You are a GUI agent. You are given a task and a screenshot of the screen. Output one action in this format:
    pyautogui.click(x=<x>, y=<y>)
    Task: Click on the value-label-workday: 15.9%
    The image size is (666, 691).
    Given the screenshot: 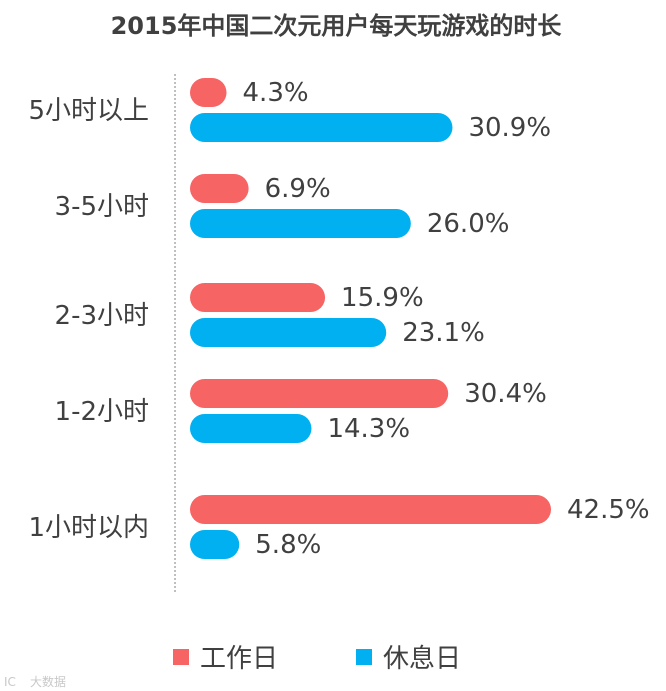 What is the action you would take?
    pyautogui.click(x=382, y=298)
    